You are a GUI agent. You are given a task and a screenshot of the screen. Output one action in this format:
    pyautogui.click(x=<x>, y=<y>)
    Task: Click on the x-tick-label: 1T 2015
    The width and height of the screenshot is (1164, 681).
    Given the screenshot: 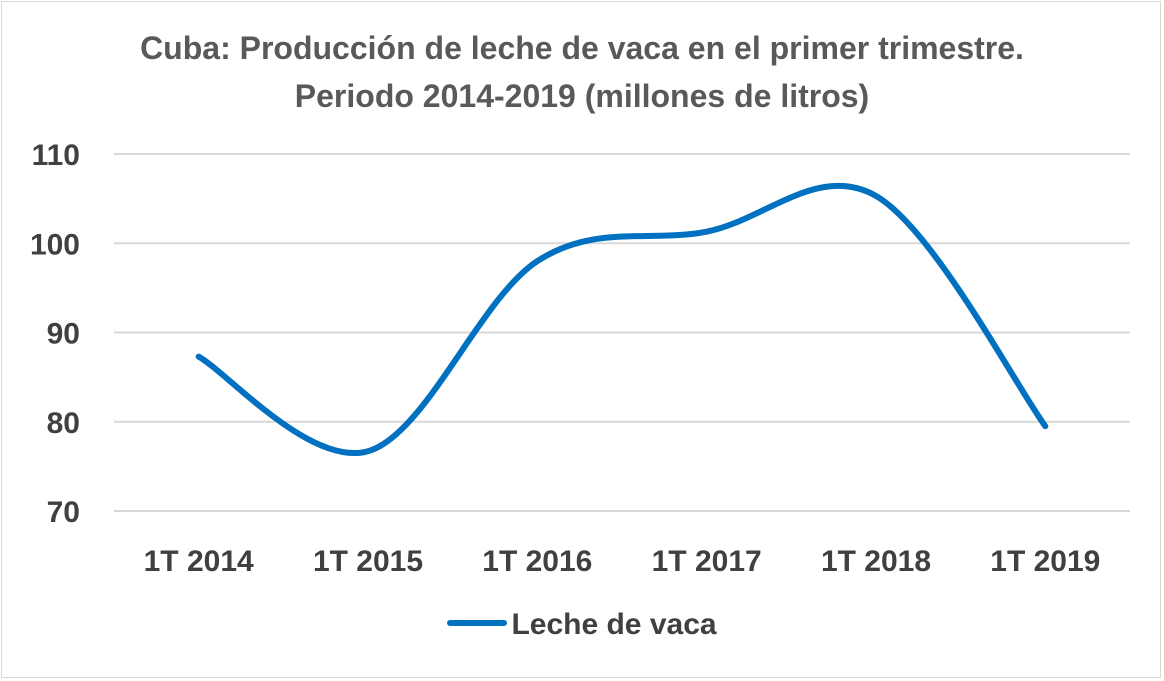 What is the action you would take?
    pyautogui.click(x=368, y=561)
    